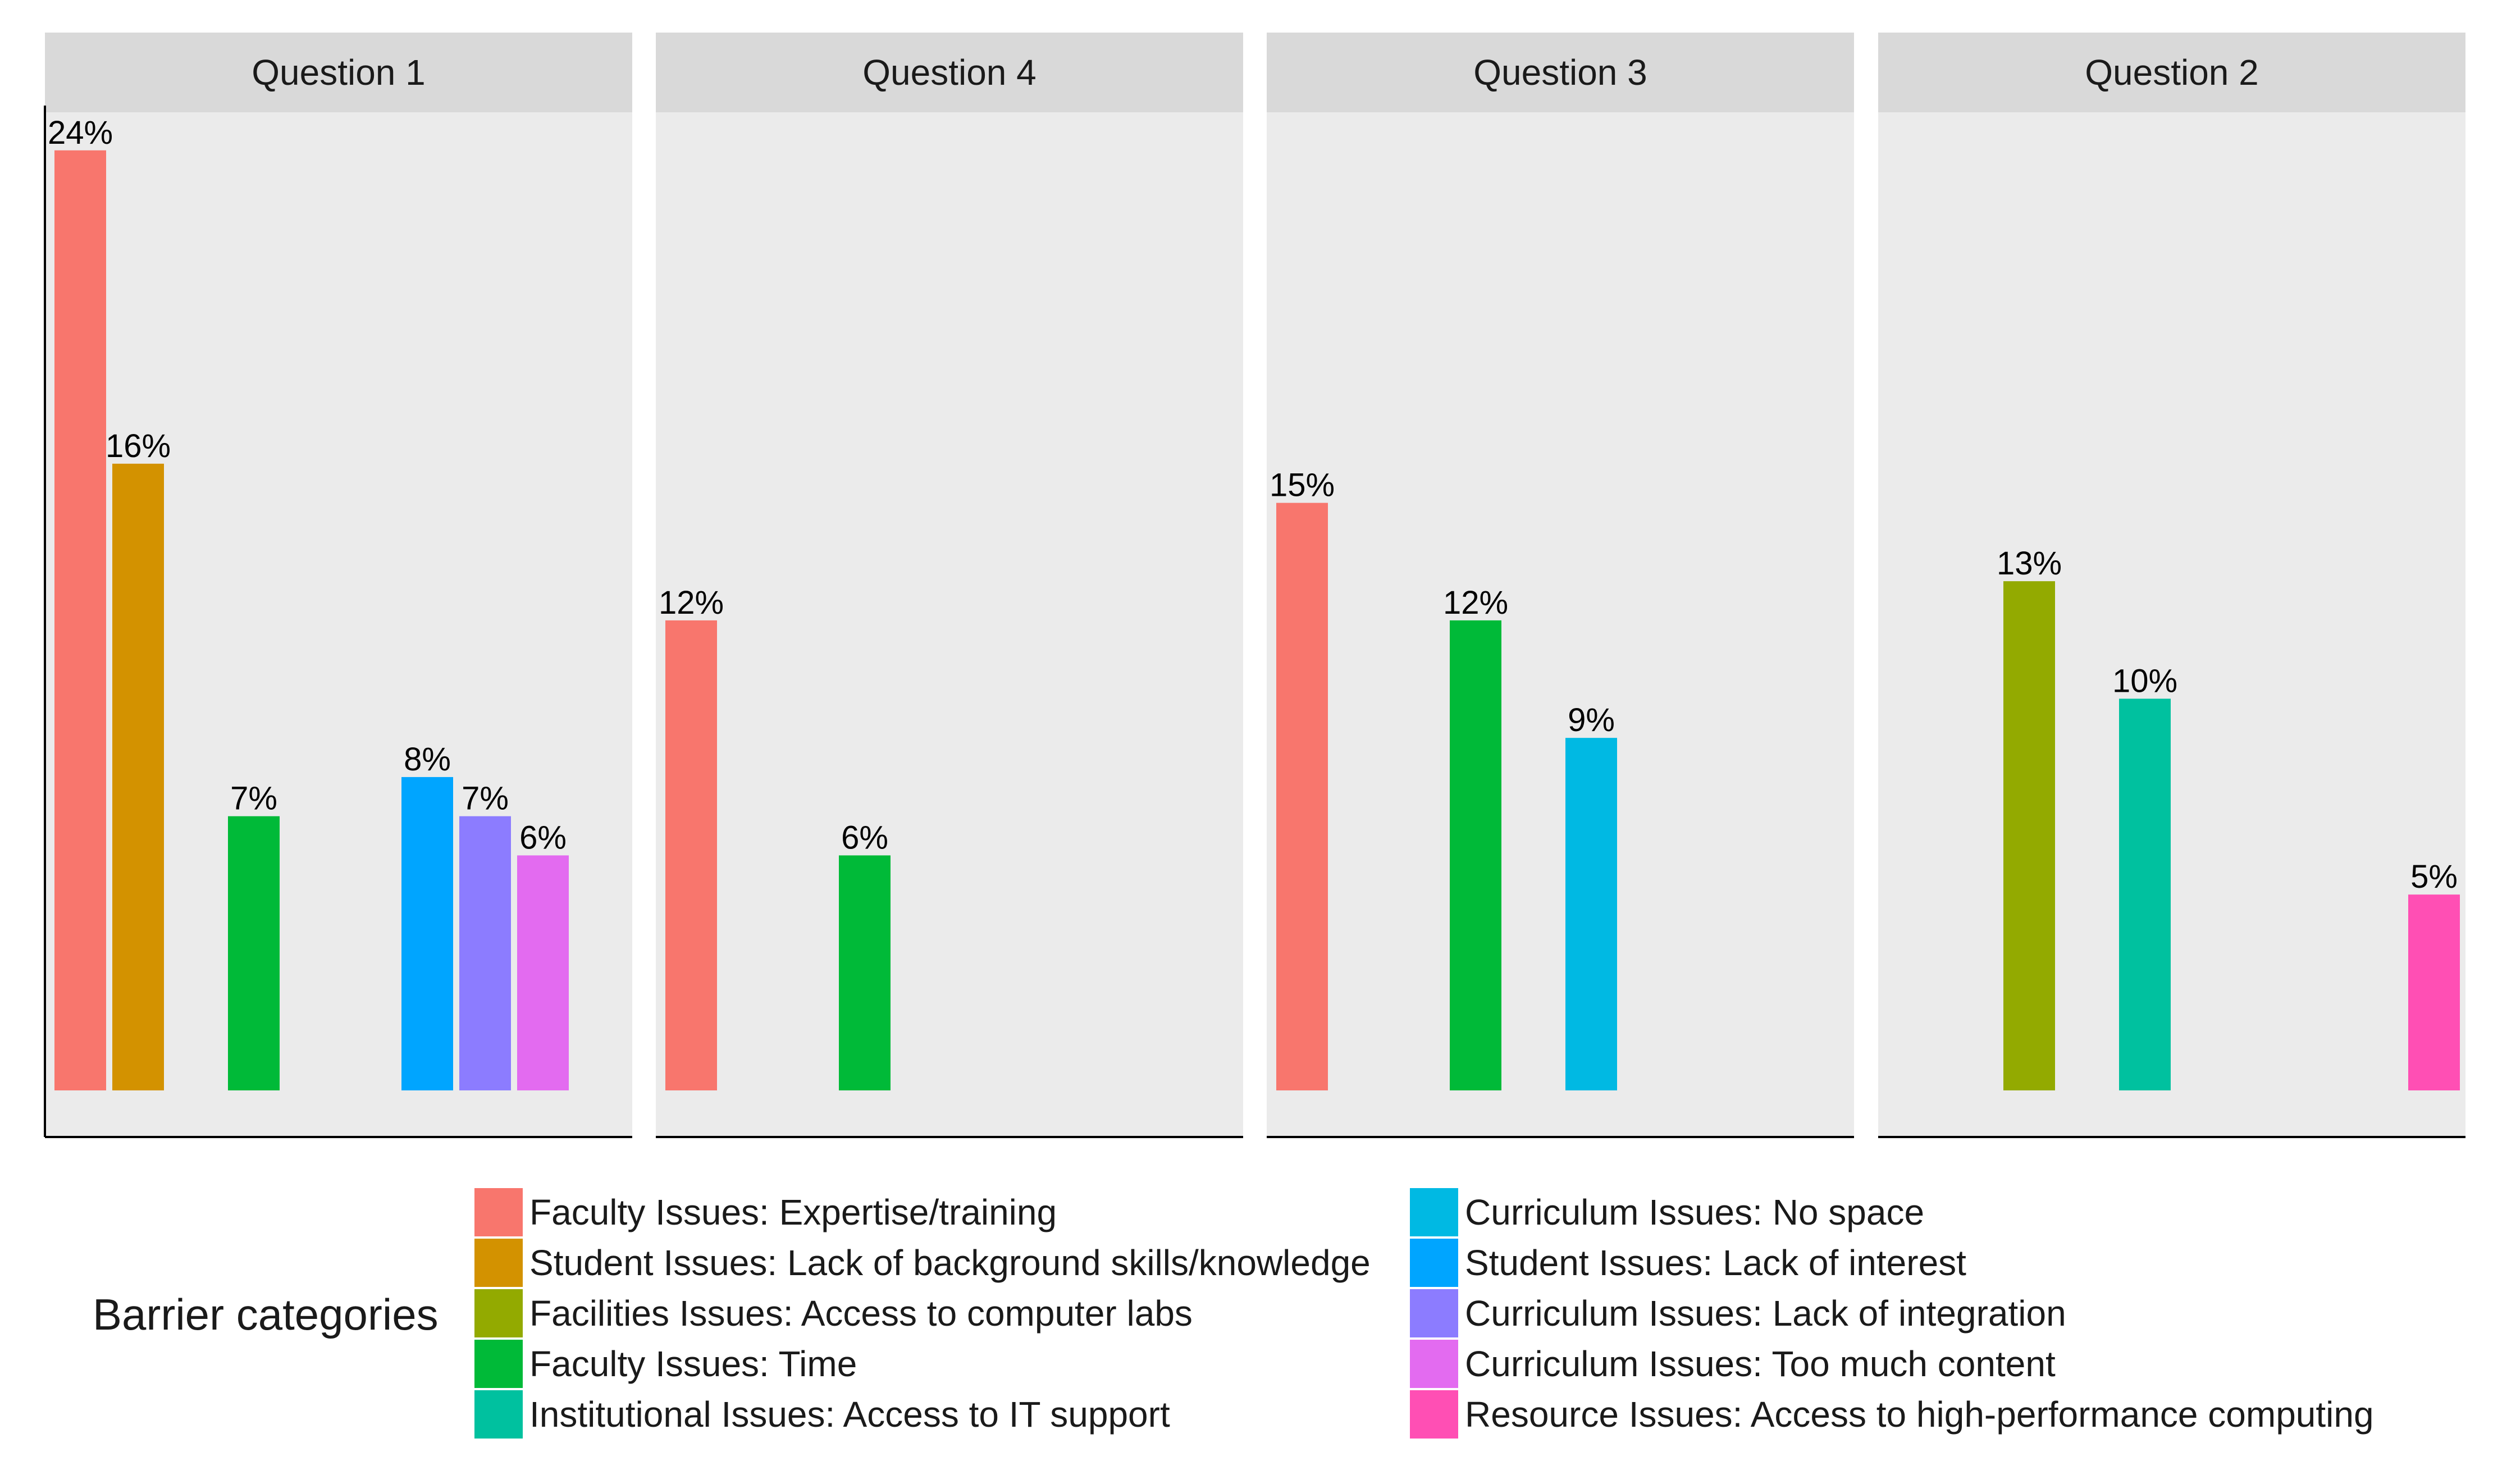  I want to click on legend-item: Student Issues: Lack of interest, so click(1688, 1263).